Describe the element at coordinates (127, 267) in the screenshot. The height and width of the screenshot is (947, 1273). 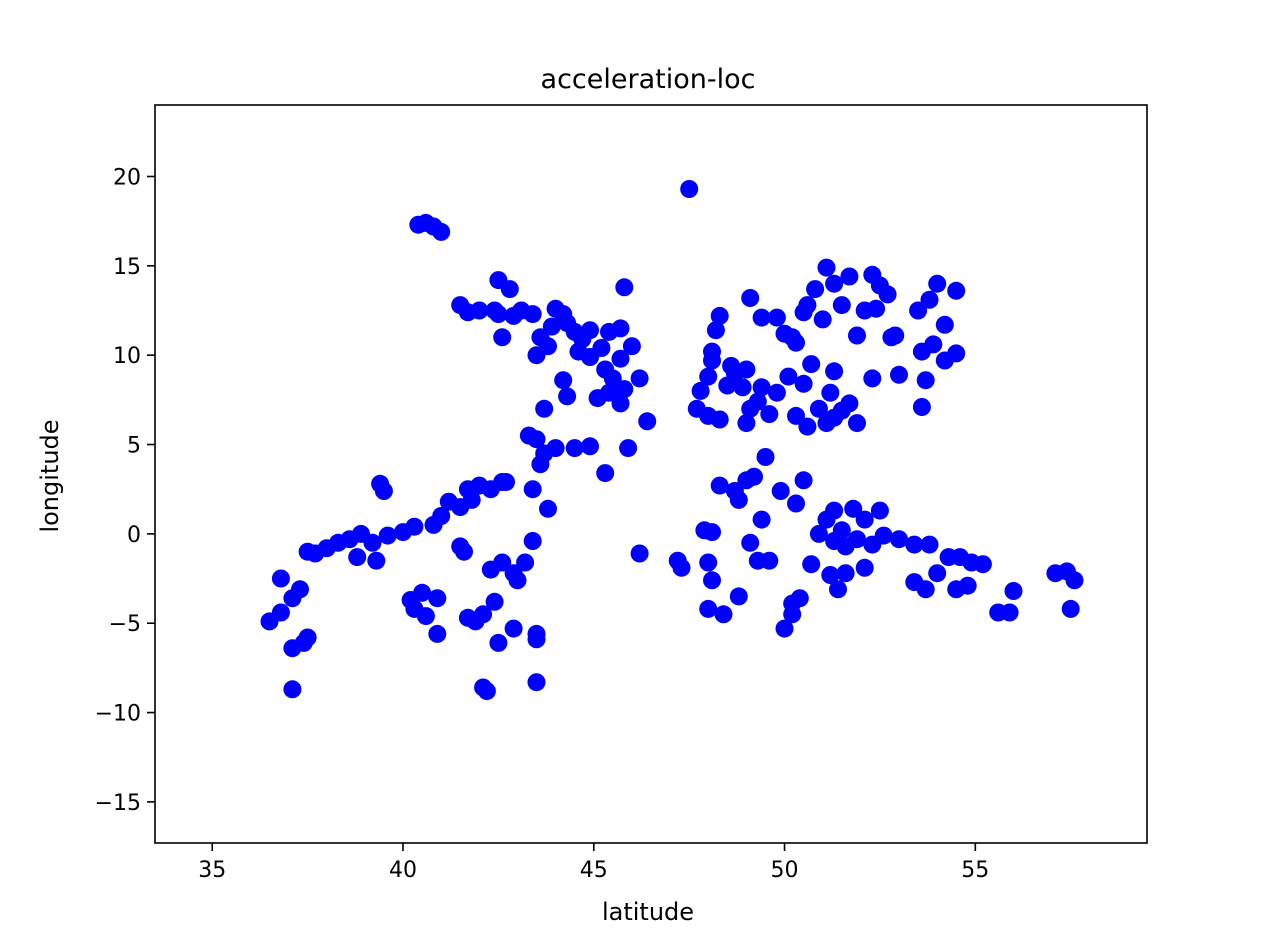
I see `y-tick-label: 15` at that location.